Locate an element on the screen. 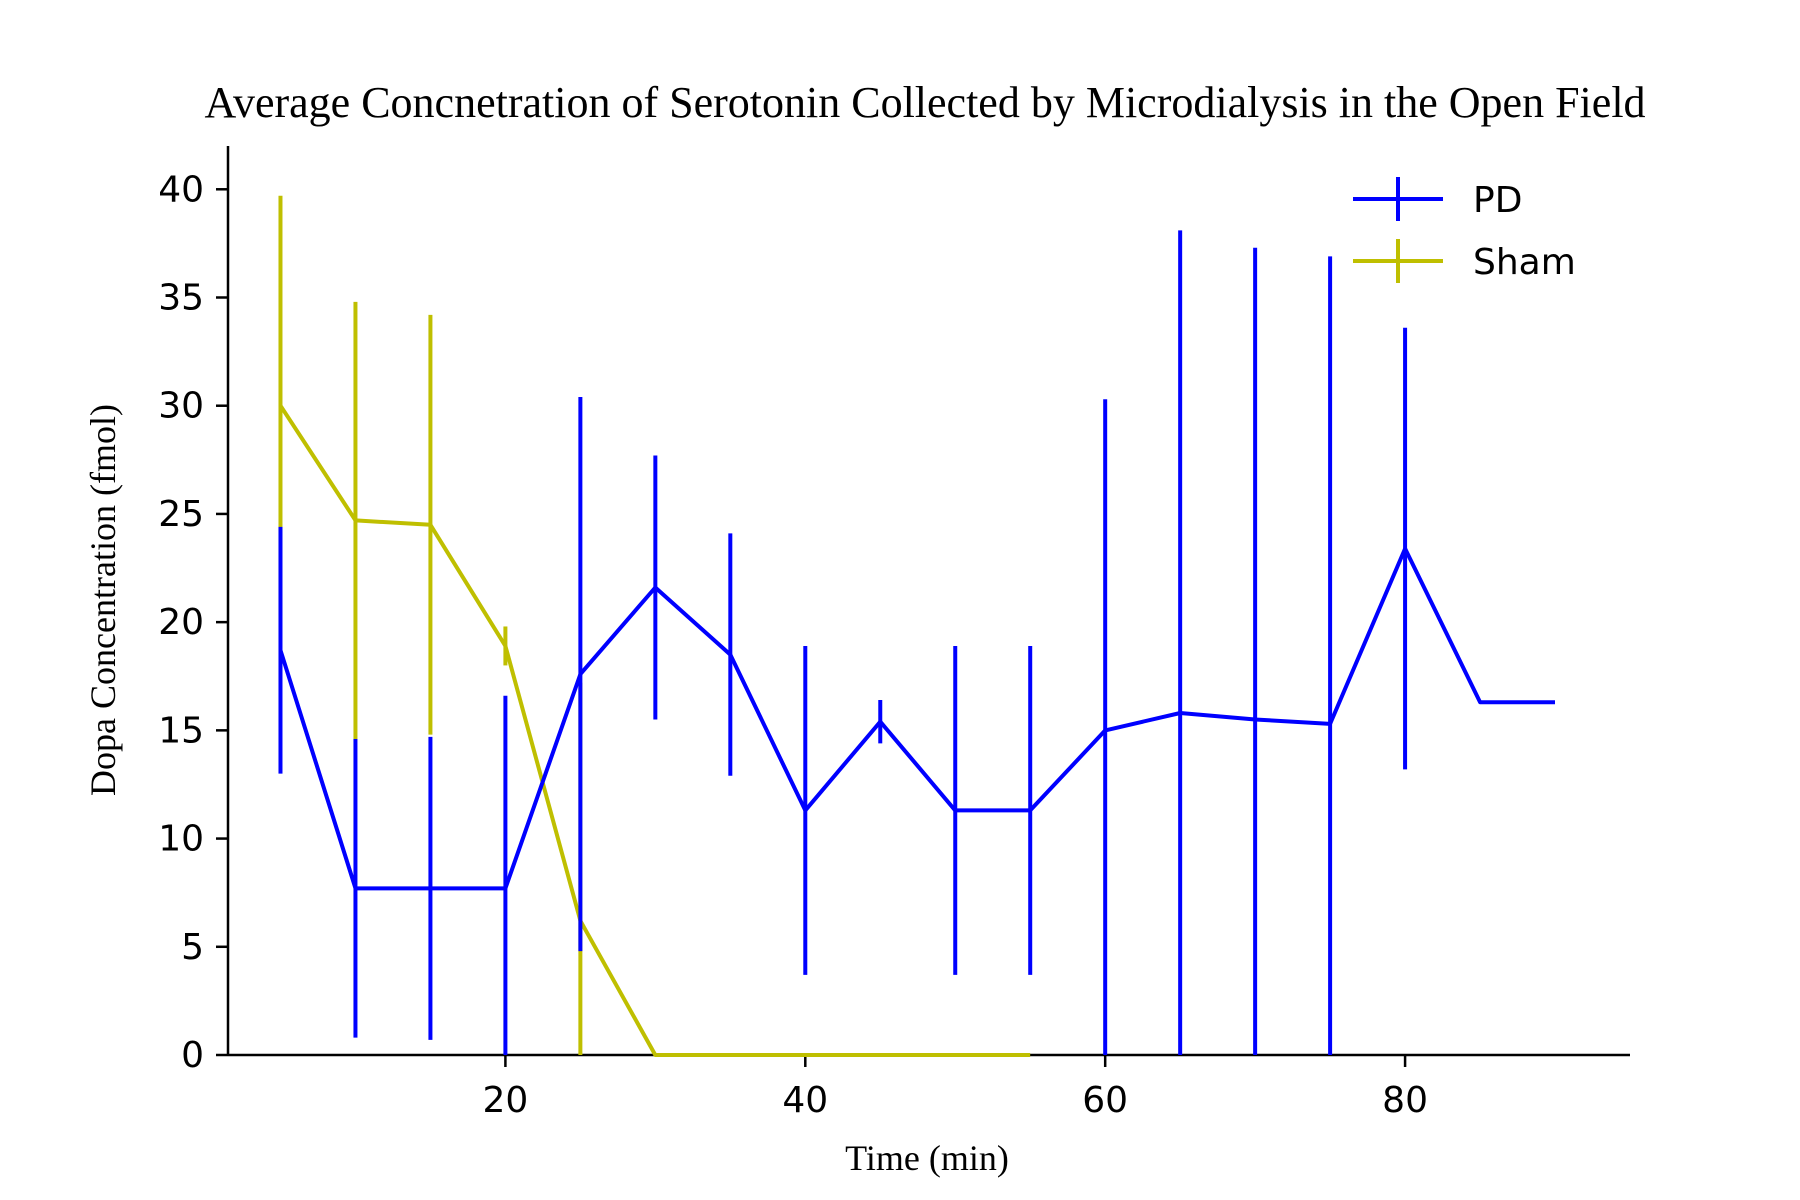  y-tick-label: 5 is located at coordinates (192, 947).